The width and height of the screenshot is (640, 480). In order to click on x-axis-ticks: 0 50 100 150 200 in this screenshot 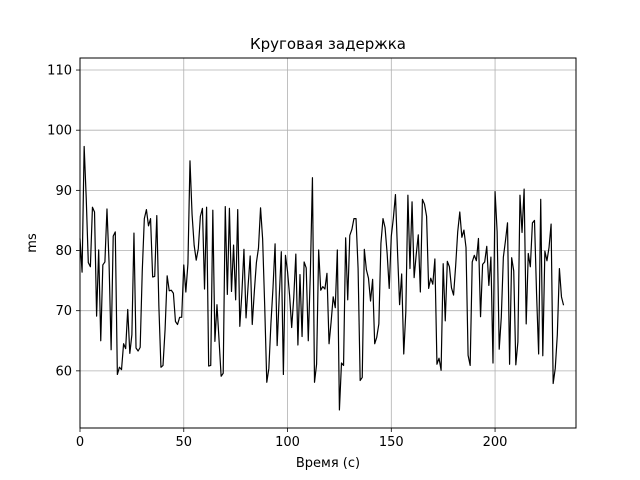, I will do `click(292, 439)`.